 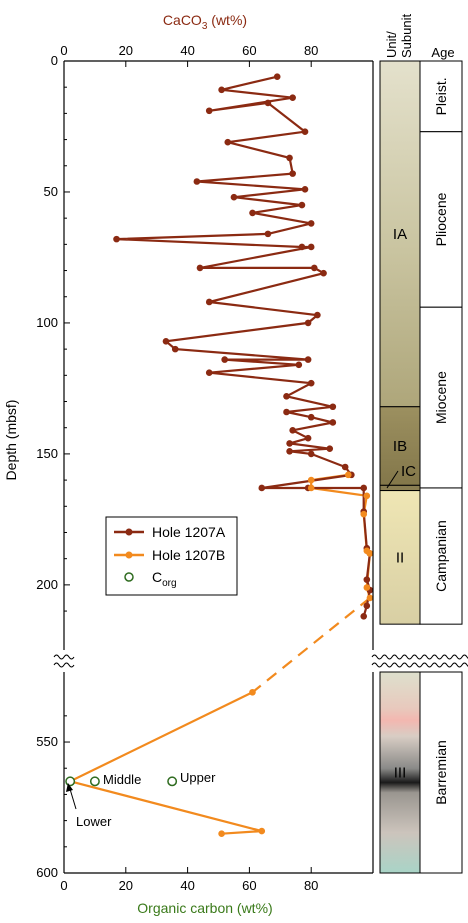 What do you see at coordinates (188, 555) in the screenshot?
I see `legend-label-1207b: Hole 1207B` at bounding box center [188, 555].